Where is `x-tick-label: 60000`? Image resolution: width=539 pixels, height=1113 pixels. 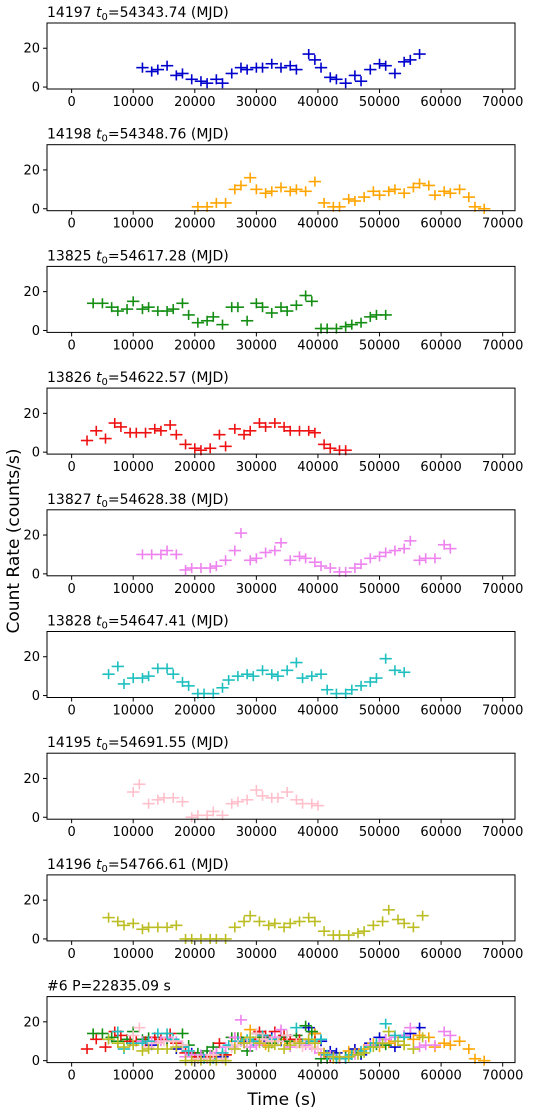 x-tick-label: 60000 is located at coordinates (440, 832).